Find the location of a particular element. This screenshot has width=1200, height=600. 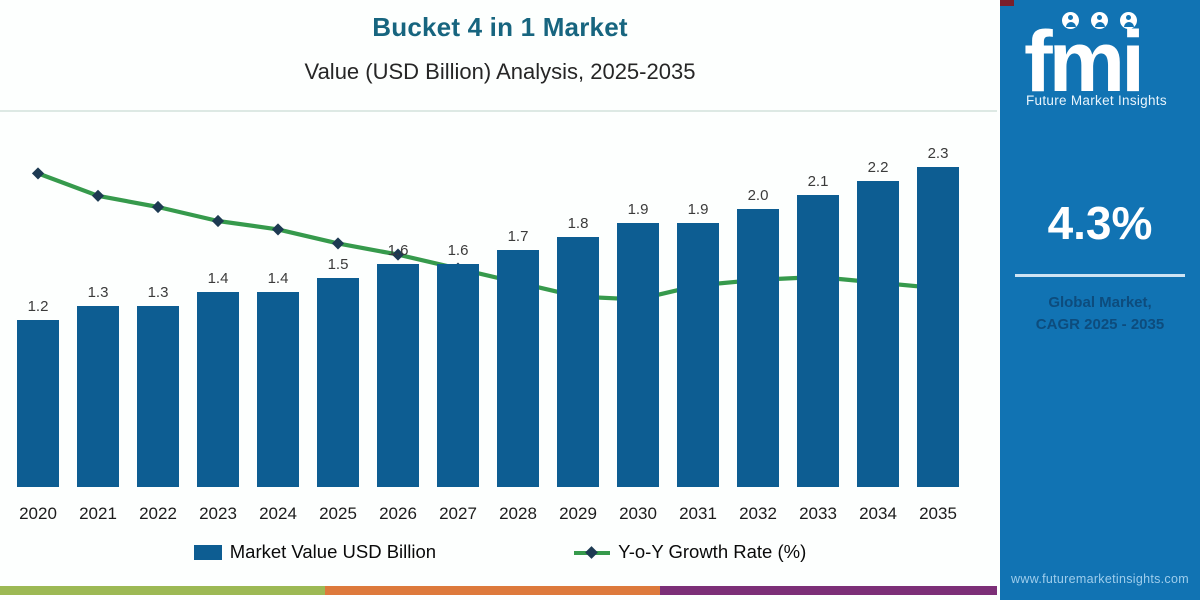

legend-bar-swatch is located at coordinates (207, 552).